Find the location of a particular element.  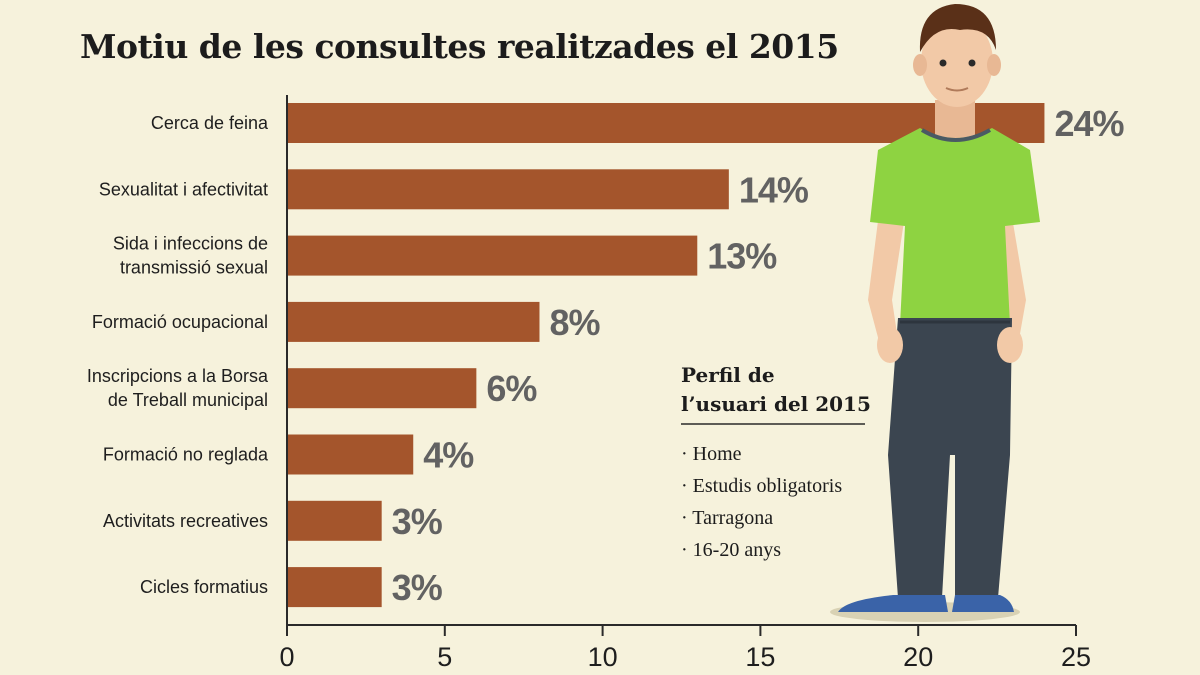

category-label-6: Formació no reglada is located at coordinates (186, 455).